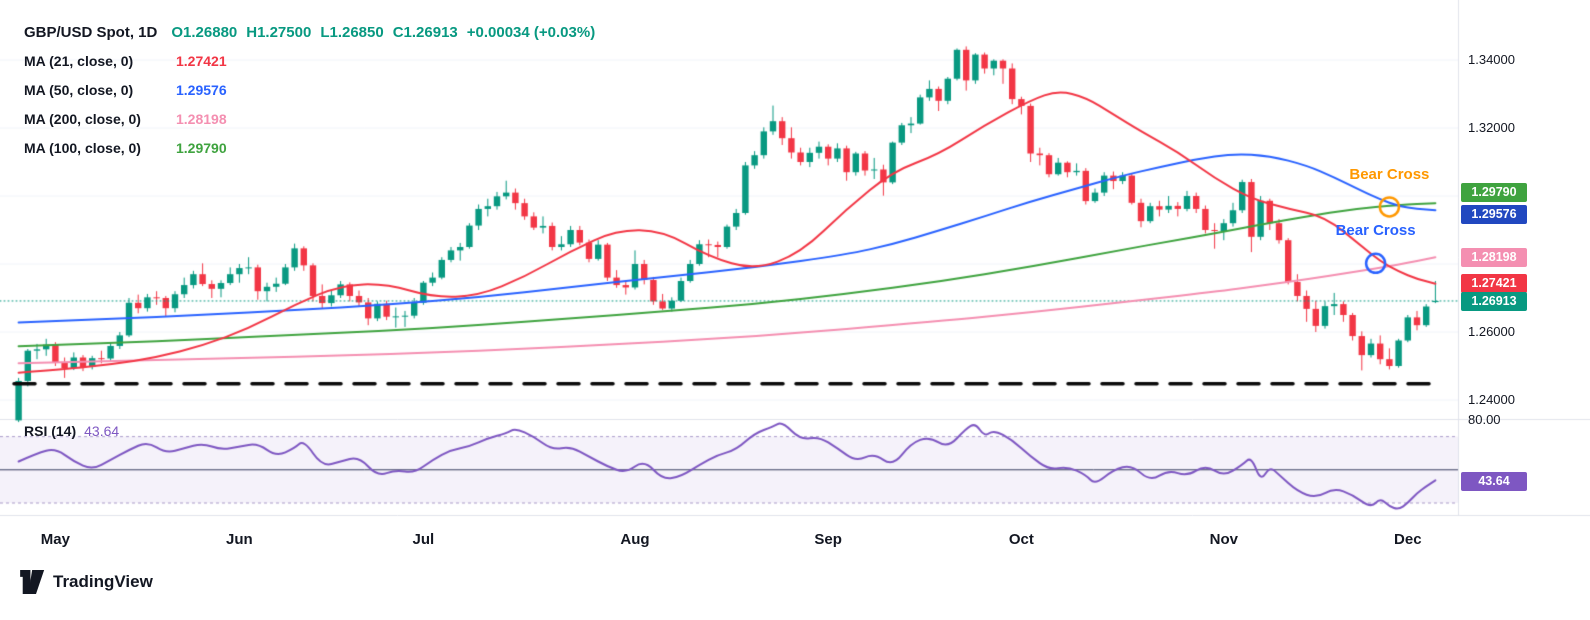  Describe the element at coordinates (425, 32) in the screenshot. I see `close-value: C1.26913` at that location.